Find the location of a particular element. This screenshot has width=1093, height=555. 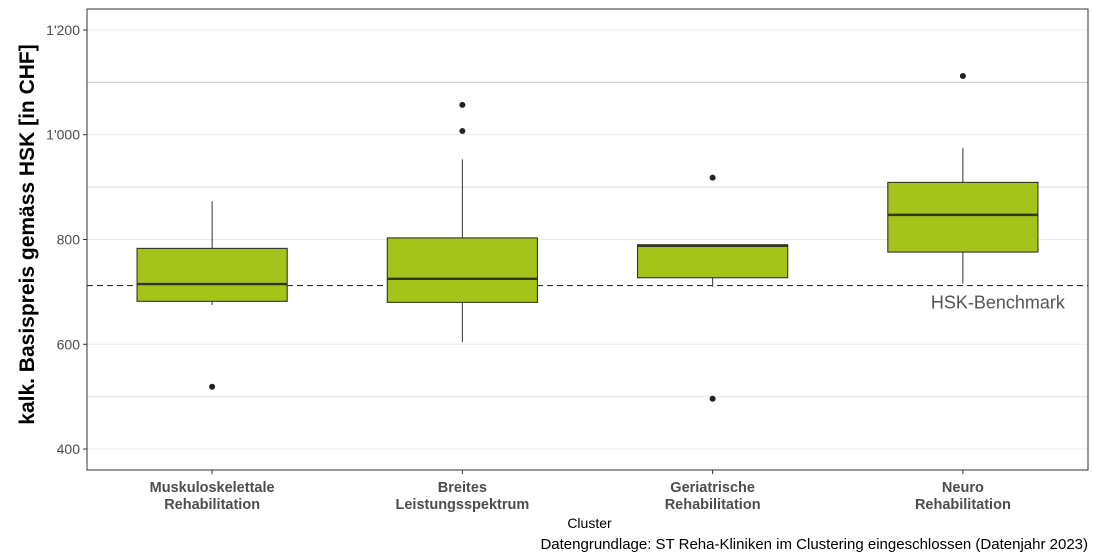

x-tick-label: Geriatrische Rehabilitation is located at coordinates (713, 496).